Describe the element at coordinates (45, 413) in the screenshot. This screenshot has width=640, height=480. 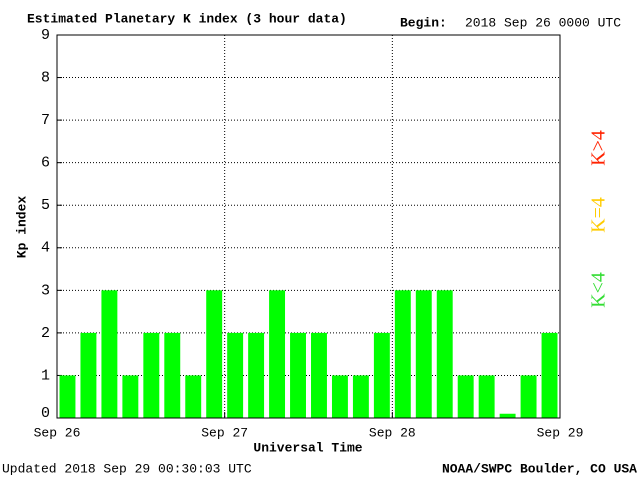
I see `y-tick-label: 0` at that location.